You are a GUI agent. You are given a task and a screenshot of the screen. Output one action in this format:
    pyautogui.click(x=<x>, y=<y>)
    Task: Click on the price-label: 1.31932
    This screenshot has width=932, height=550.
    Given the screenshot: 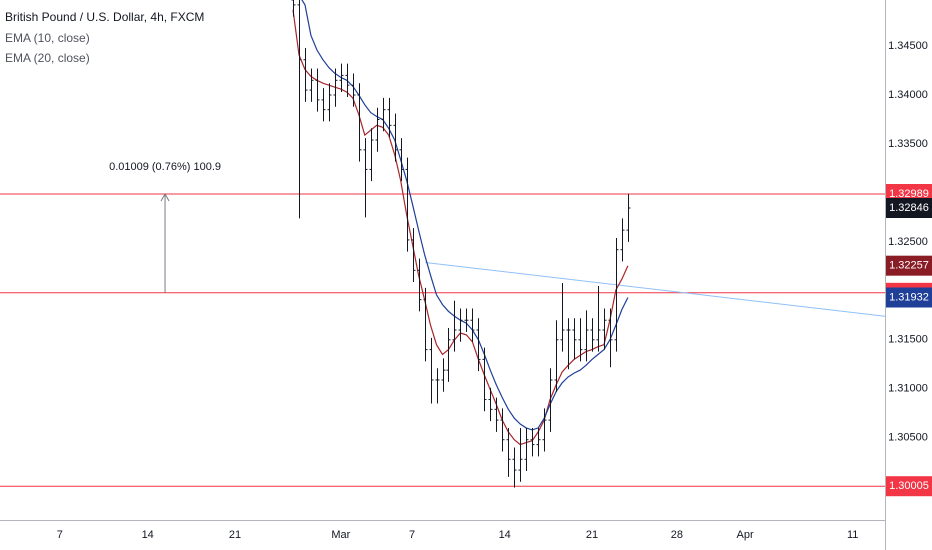 What is the action you would take?
    pyautogui.click(x=909, y=297)
    